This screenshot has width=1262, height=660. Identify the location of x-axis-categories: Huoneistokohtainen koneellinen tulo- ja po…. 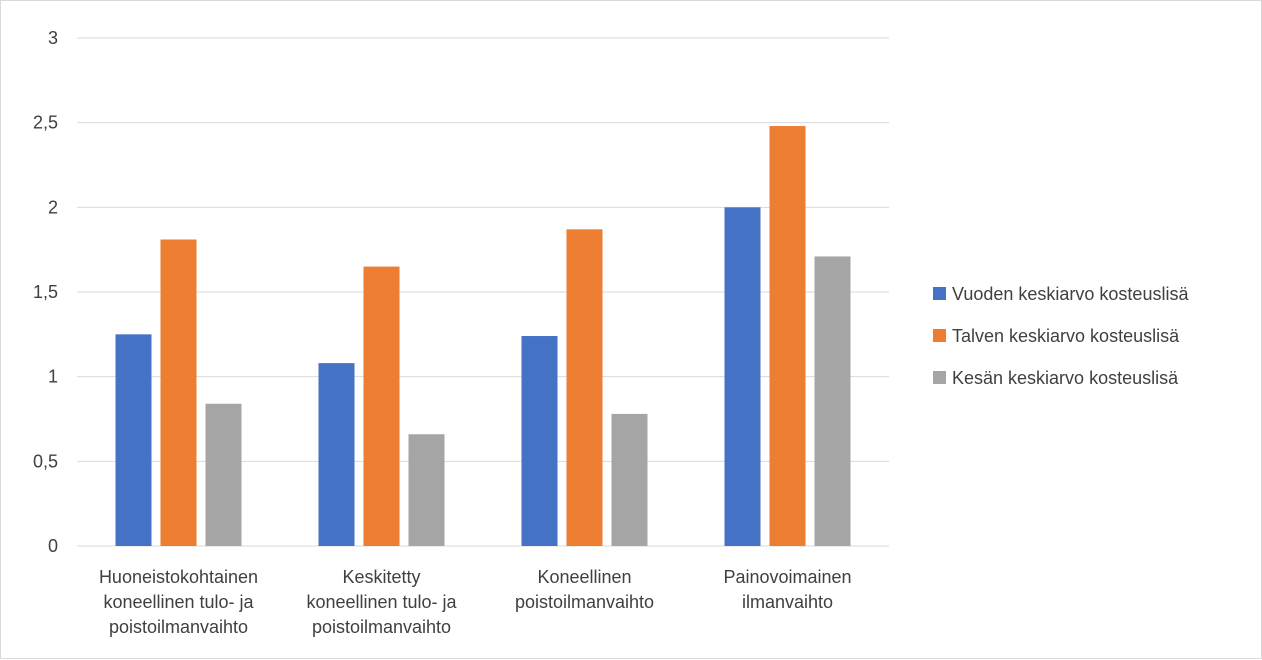
(475, 602).